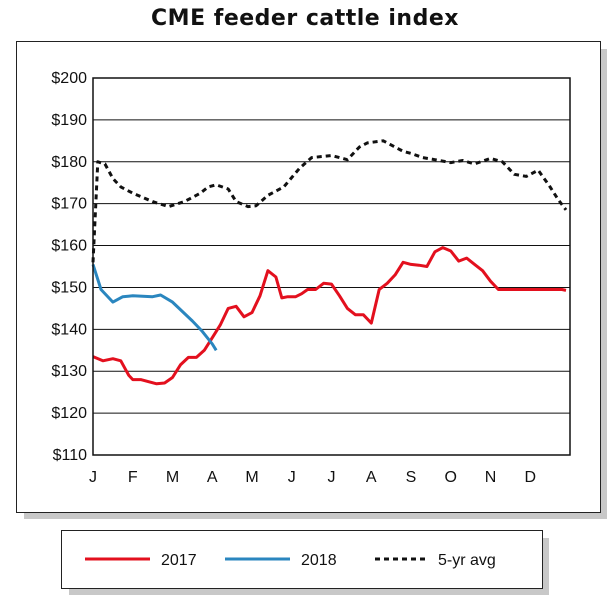  I want to click on y-tick-label: $130, so click(69, 371).